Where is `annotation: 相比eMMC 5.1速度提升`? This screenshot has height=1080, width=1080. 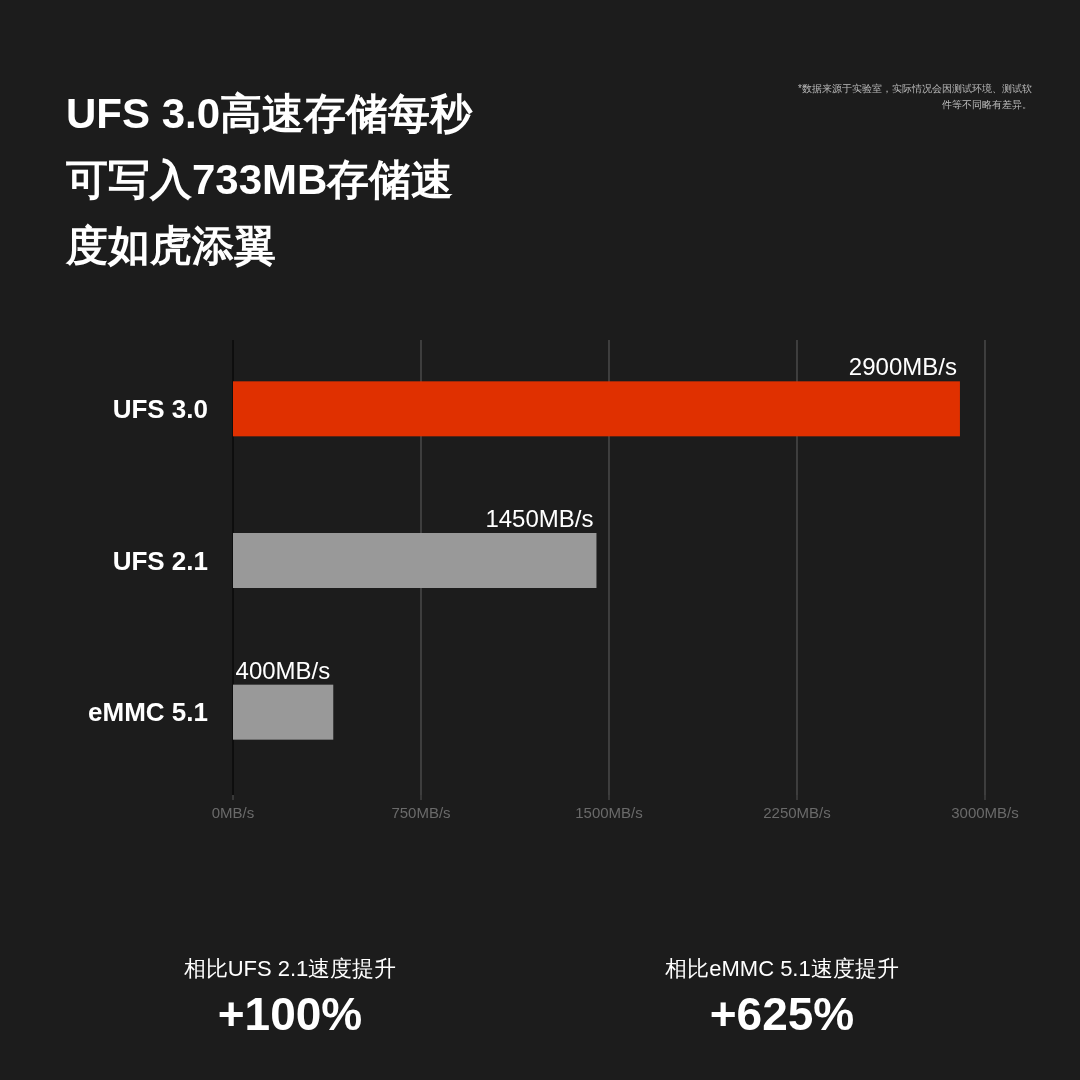
annotation: 相比eMMC 5.1速度提升 is located at coordinates (782, 968).